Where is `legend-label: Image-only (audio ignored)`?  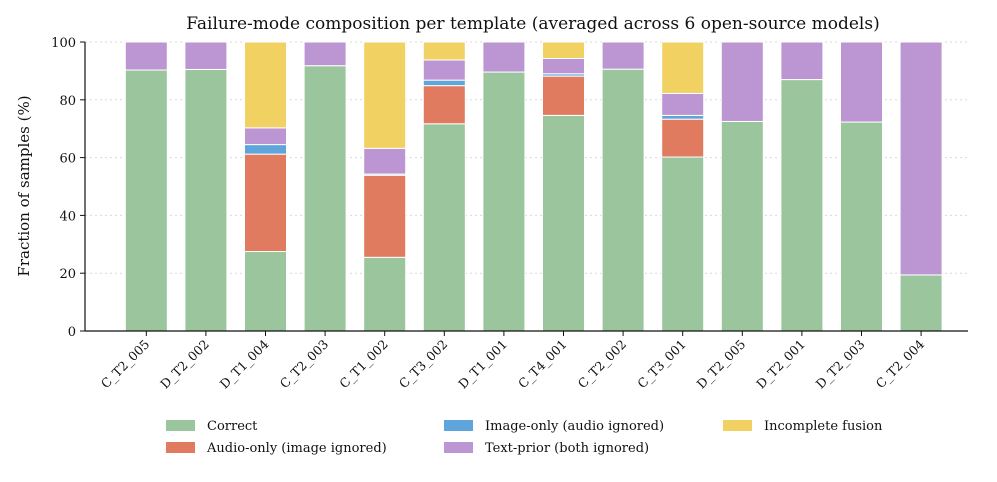
legend-label: Image-only (audio ignored) is located at coordinates (574, 426).